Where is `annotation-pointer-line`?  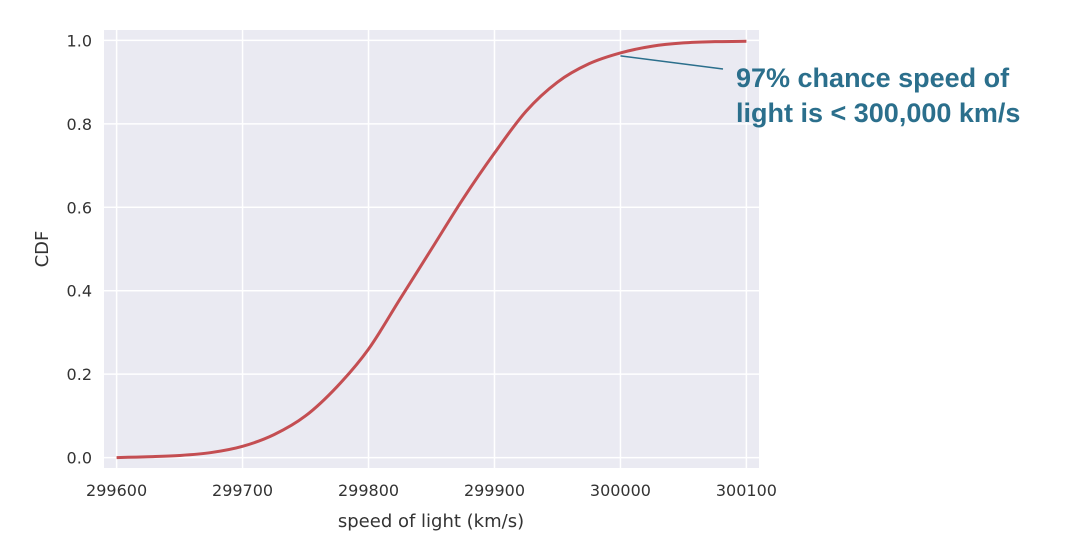 annotation-pointer-line is located at coordinates (672, 62).